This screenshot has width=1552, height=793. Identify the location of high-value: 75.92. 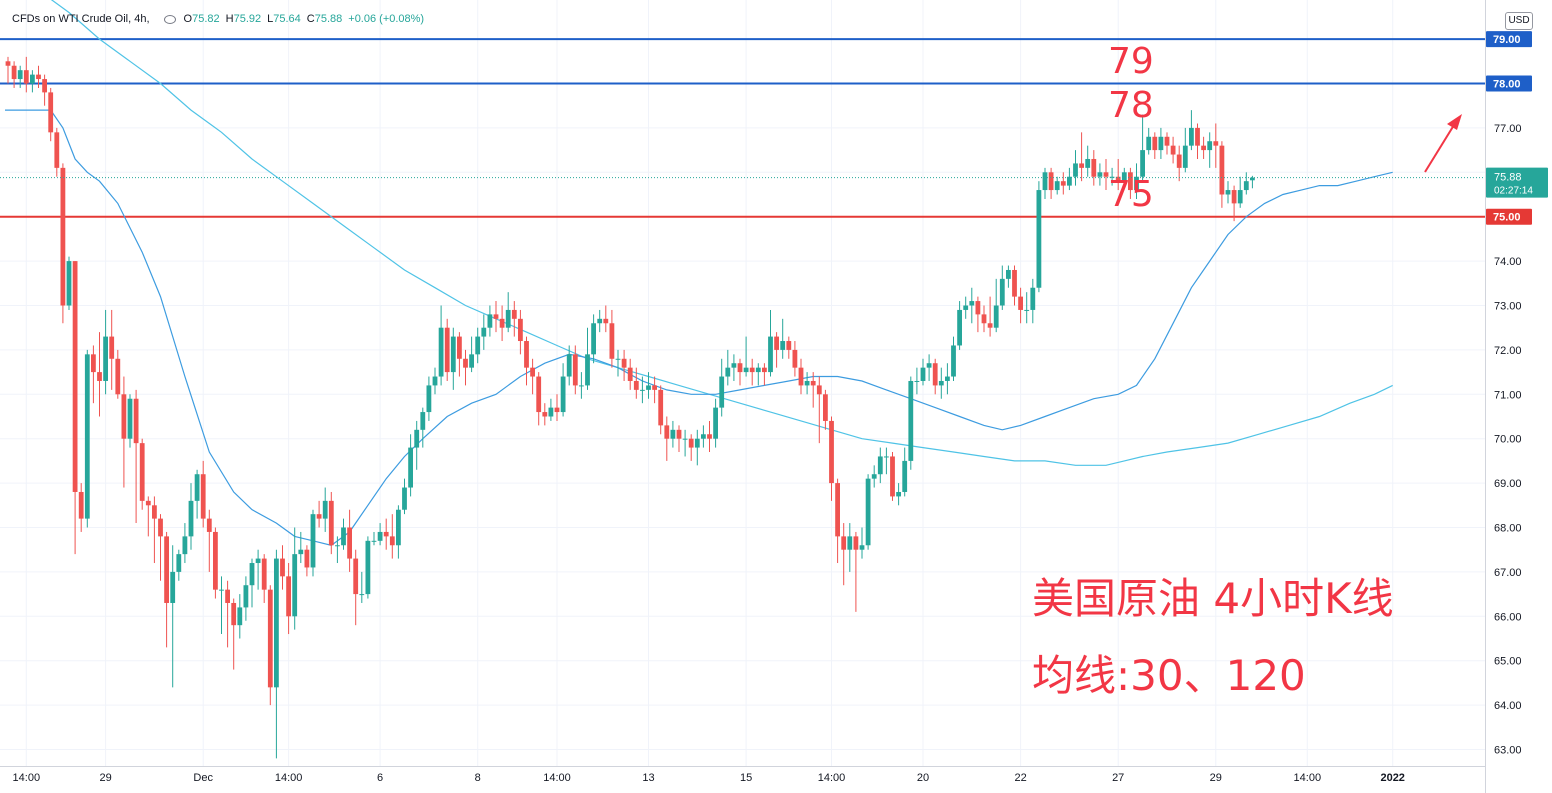
(247, 19).